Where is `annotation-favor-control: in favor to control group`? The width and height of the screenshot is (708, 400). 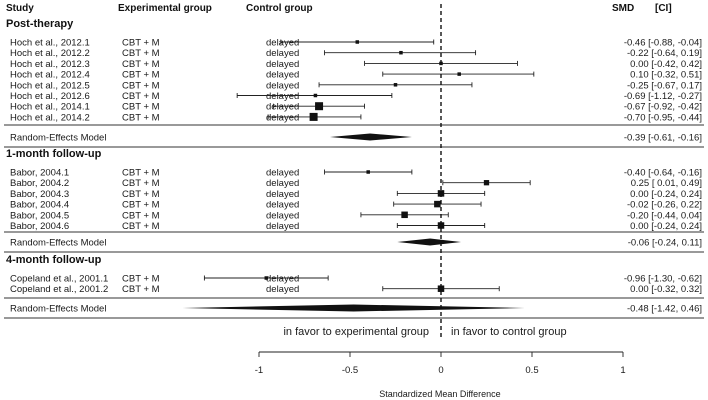
annotation-favor-control: in favor to control group is located at coordinates (509, 332).